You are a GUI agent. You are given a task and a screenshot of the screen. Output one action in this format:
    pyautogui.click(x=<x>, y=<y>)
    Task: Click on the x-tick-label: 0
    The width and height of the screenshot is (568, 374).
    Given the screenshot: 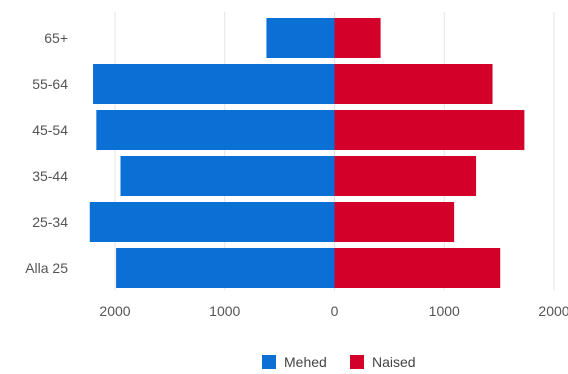 What is the action you would take?
    pyautogui.click(x=335, y=311)
    